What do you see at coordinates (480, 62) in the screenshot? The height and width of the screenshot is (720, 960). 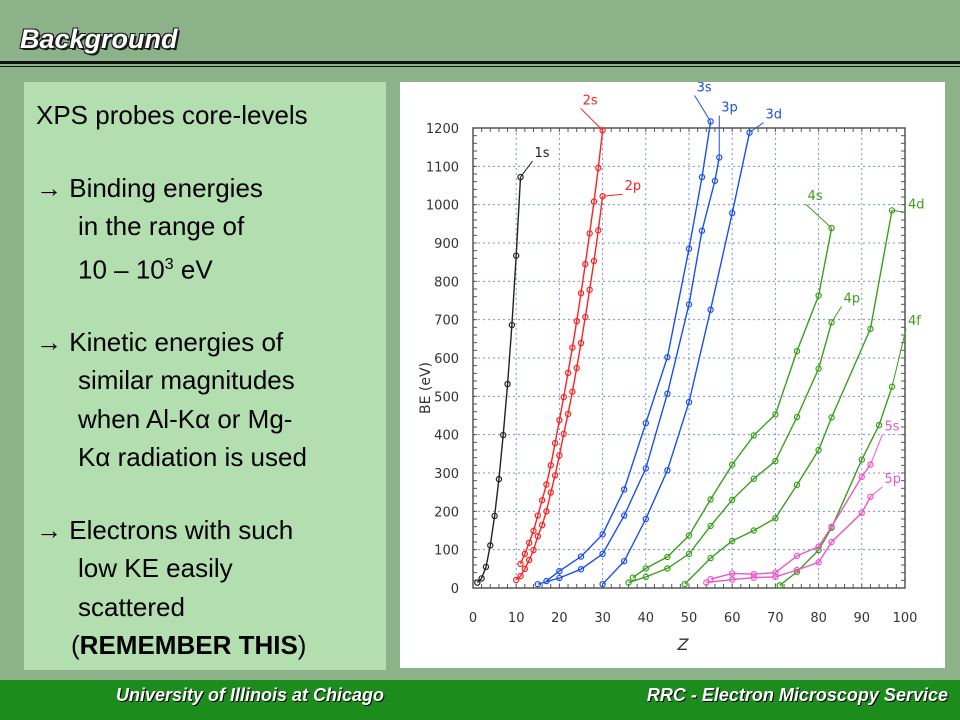 I see `title-rule-thick` at bounding box center [480, 62].